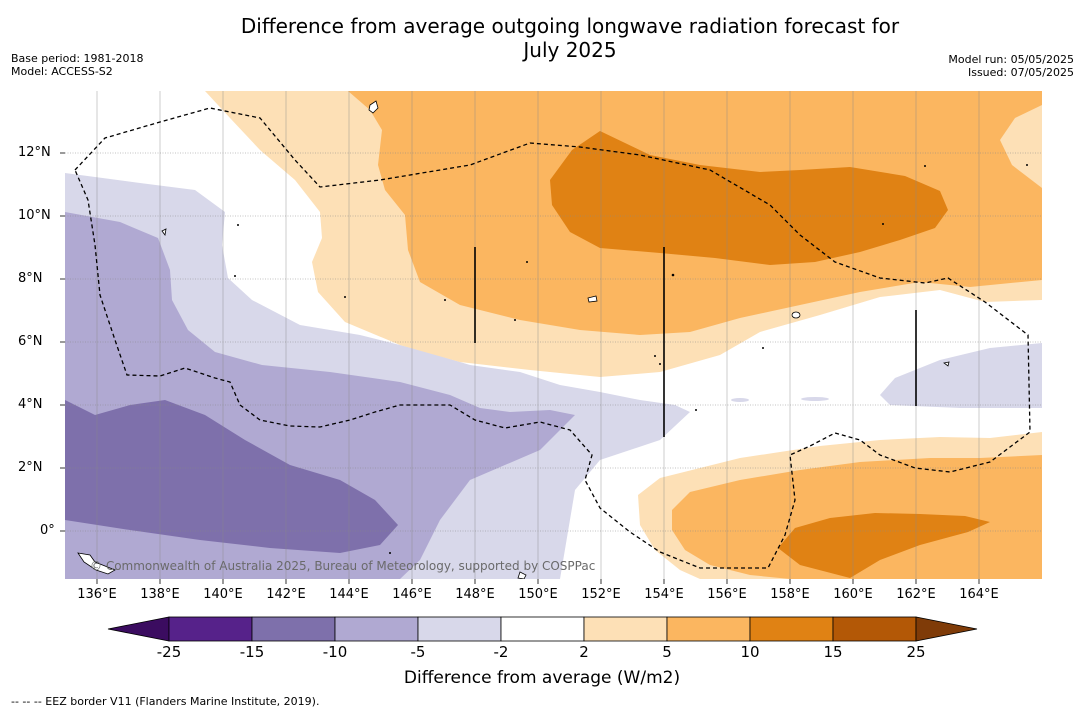  Describe the element at coordinates (584, 652) in the screenshot. I see `colorbar-tick-label: 2` at that location.